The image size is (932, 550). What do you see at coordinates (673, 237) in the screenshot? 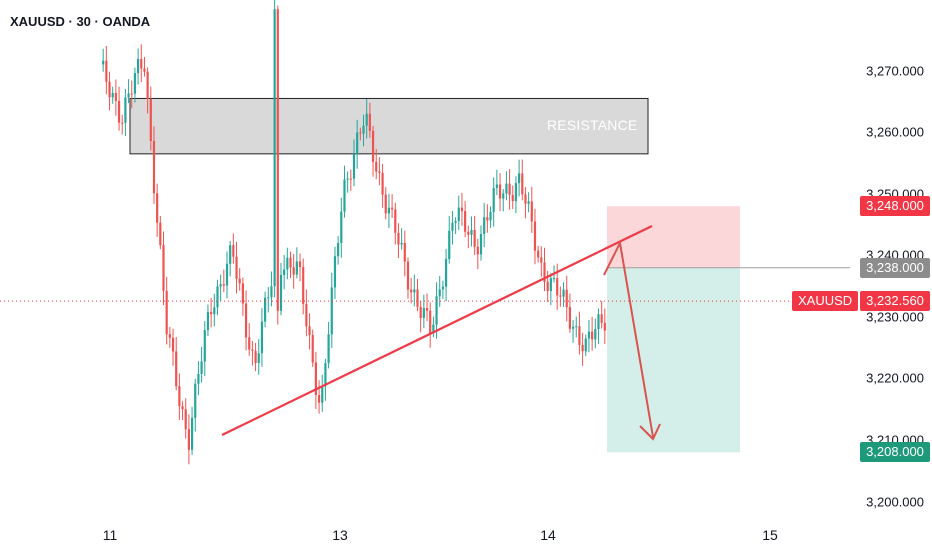
I see `stop-loss-zone` at bounding box center [673, 237].